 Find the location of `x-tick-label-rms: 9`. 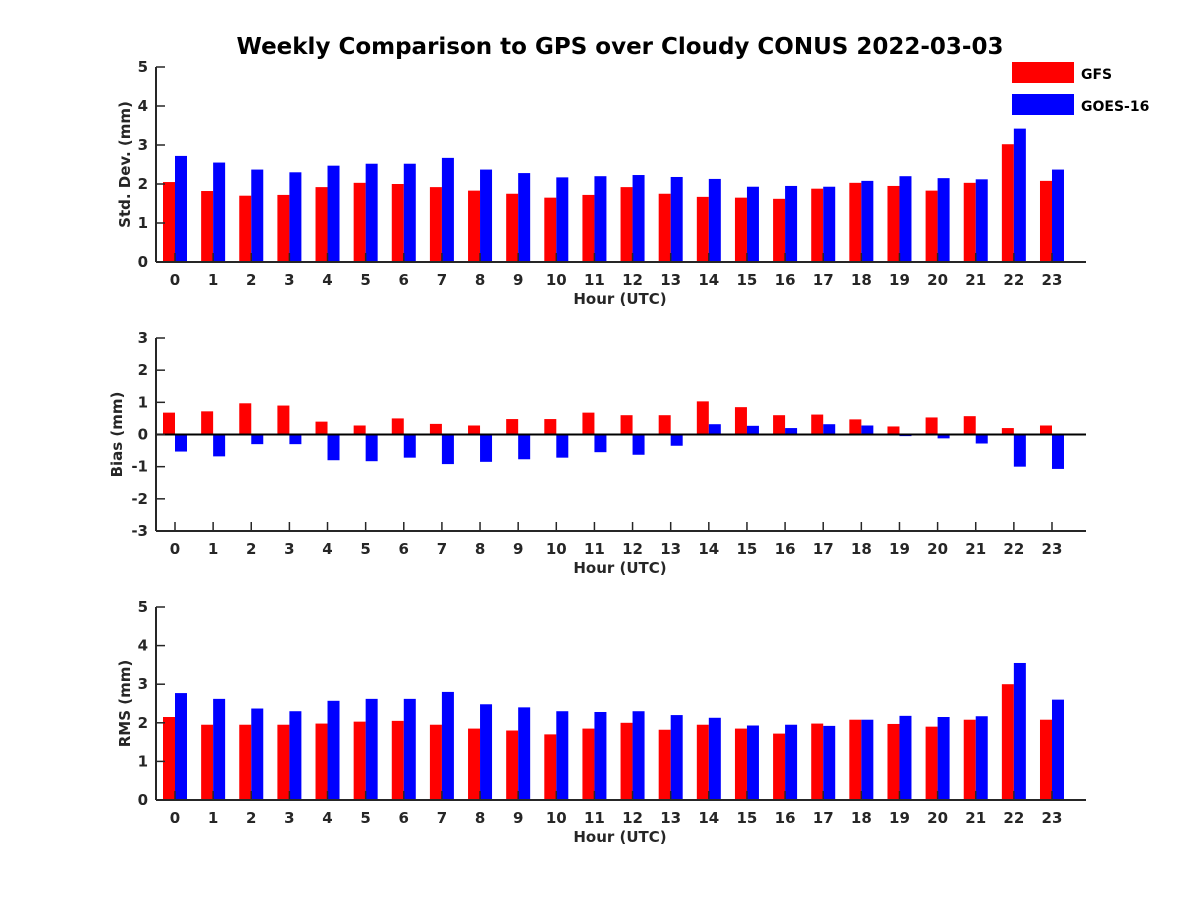

x-tick-label-rms: 9 is located at coordinates (518, 818).